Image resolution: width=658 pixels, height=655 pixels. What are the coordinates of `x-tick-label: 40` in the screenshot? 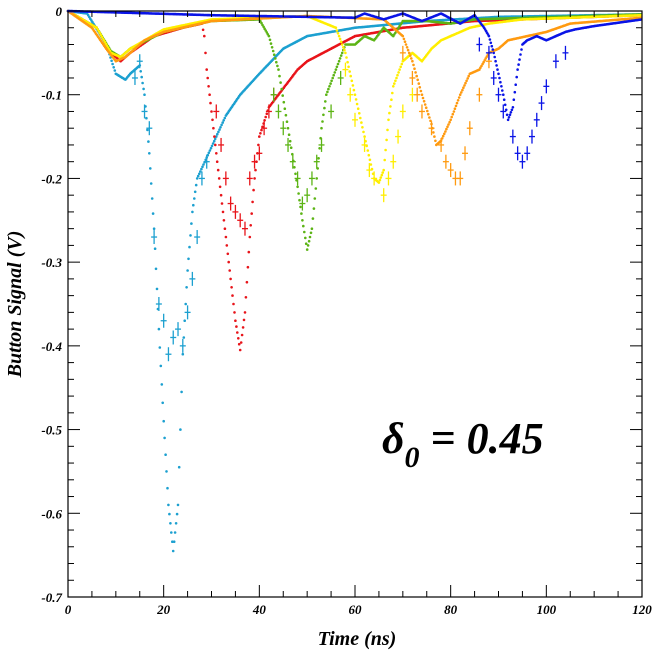 It's located at (259, 609).